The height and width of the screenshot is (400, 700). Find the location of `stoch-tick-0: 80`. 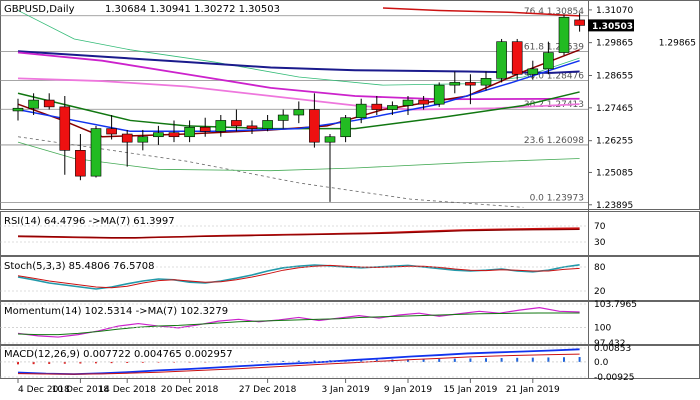

stoch-tick-0: 80 is located at coordinates (600, 268).